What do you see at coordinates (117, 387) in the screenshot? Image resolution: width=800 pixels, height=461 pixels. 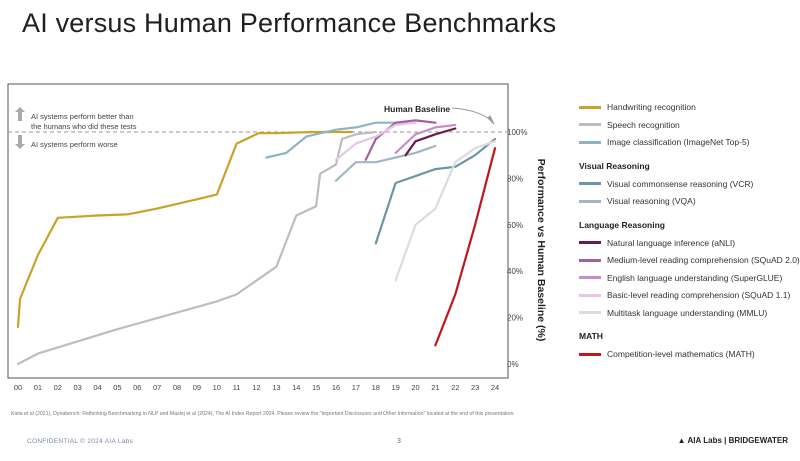 I see `x-tick-label: 05` at bounding box center [117, 387].